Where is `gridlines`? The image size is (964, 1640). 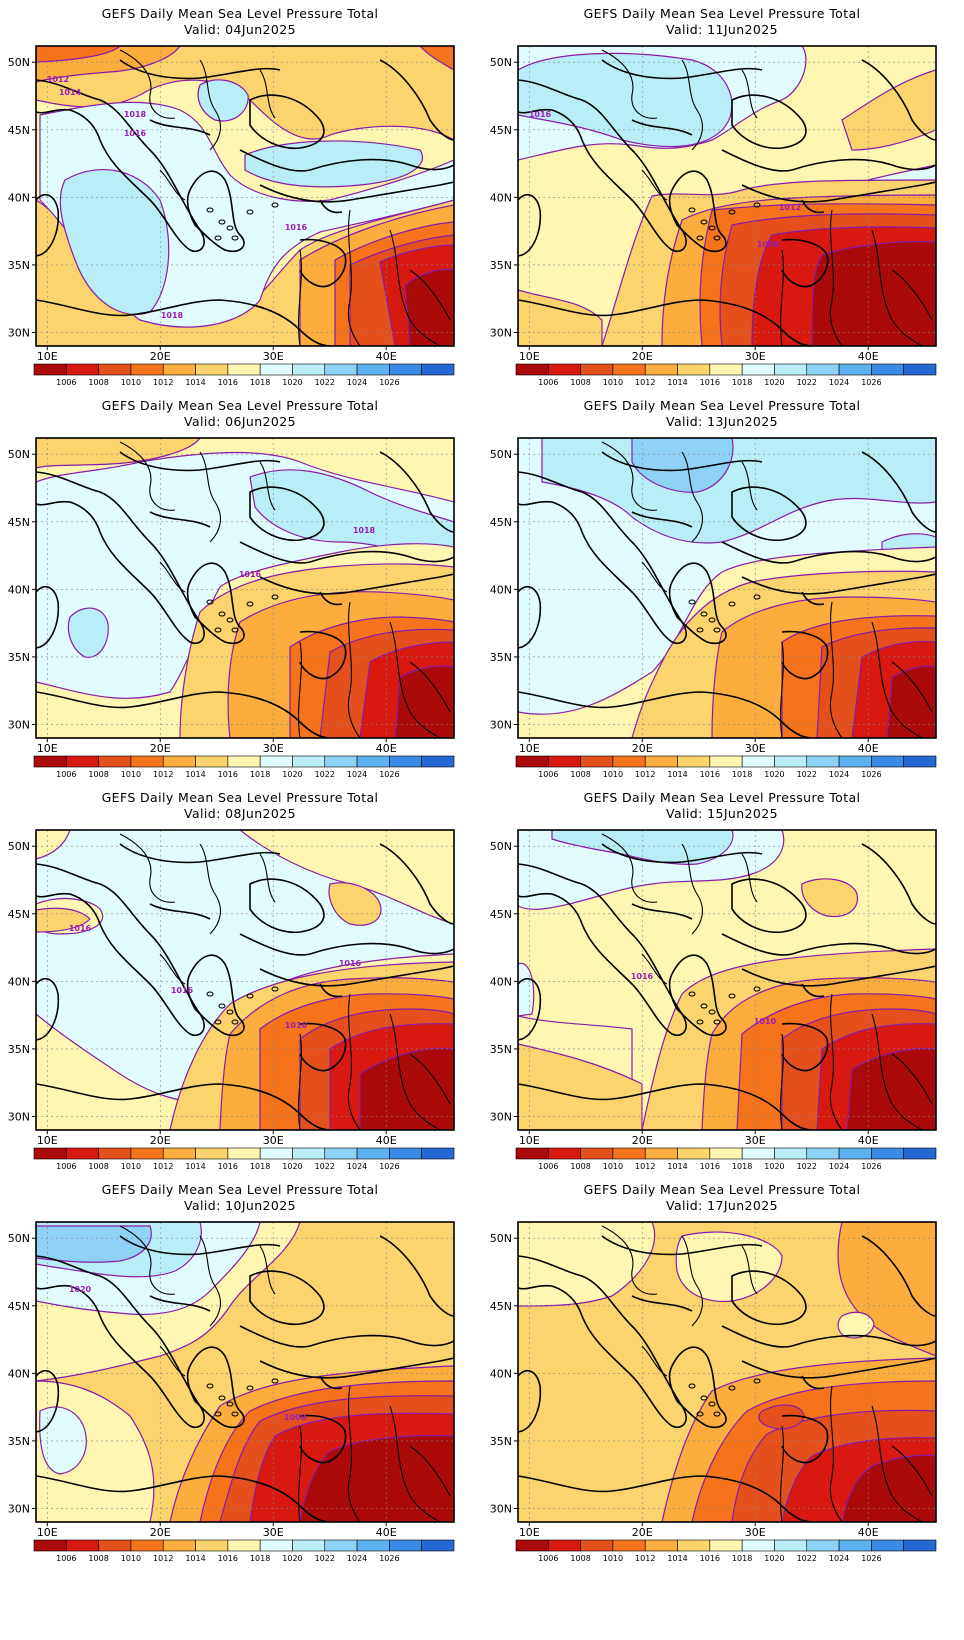
gridlines is located at coordinates (727, 196).